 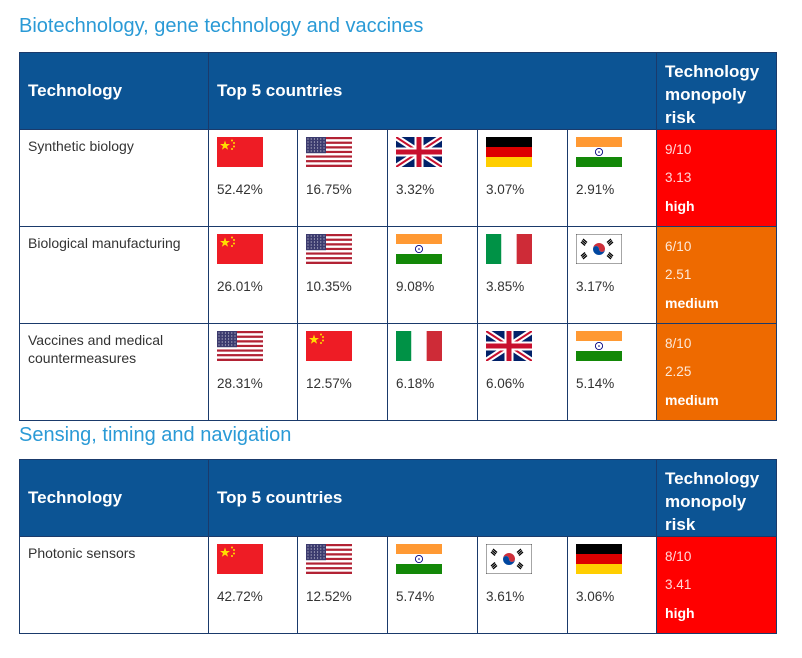 What do you see at coordinates (678, 177) in the screenshot?
I see `risk-index: 3.13` at bounding box center [678, 177].